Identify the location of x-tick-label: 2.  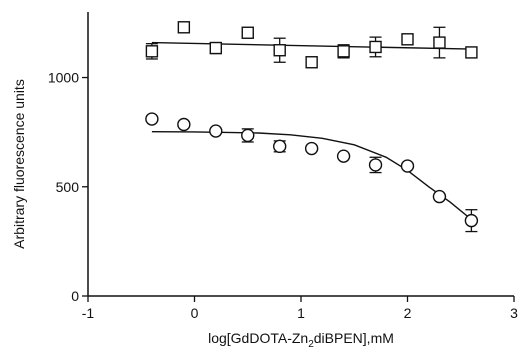
(408, 313).